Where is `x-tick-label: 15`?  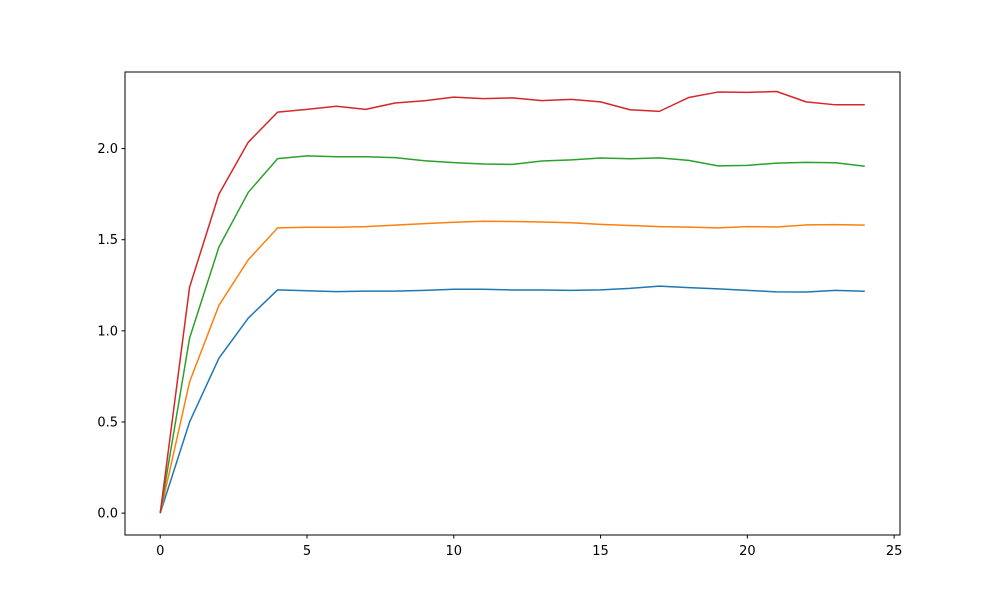 x-tick-label: 15 is located at coordinates (600, 551).